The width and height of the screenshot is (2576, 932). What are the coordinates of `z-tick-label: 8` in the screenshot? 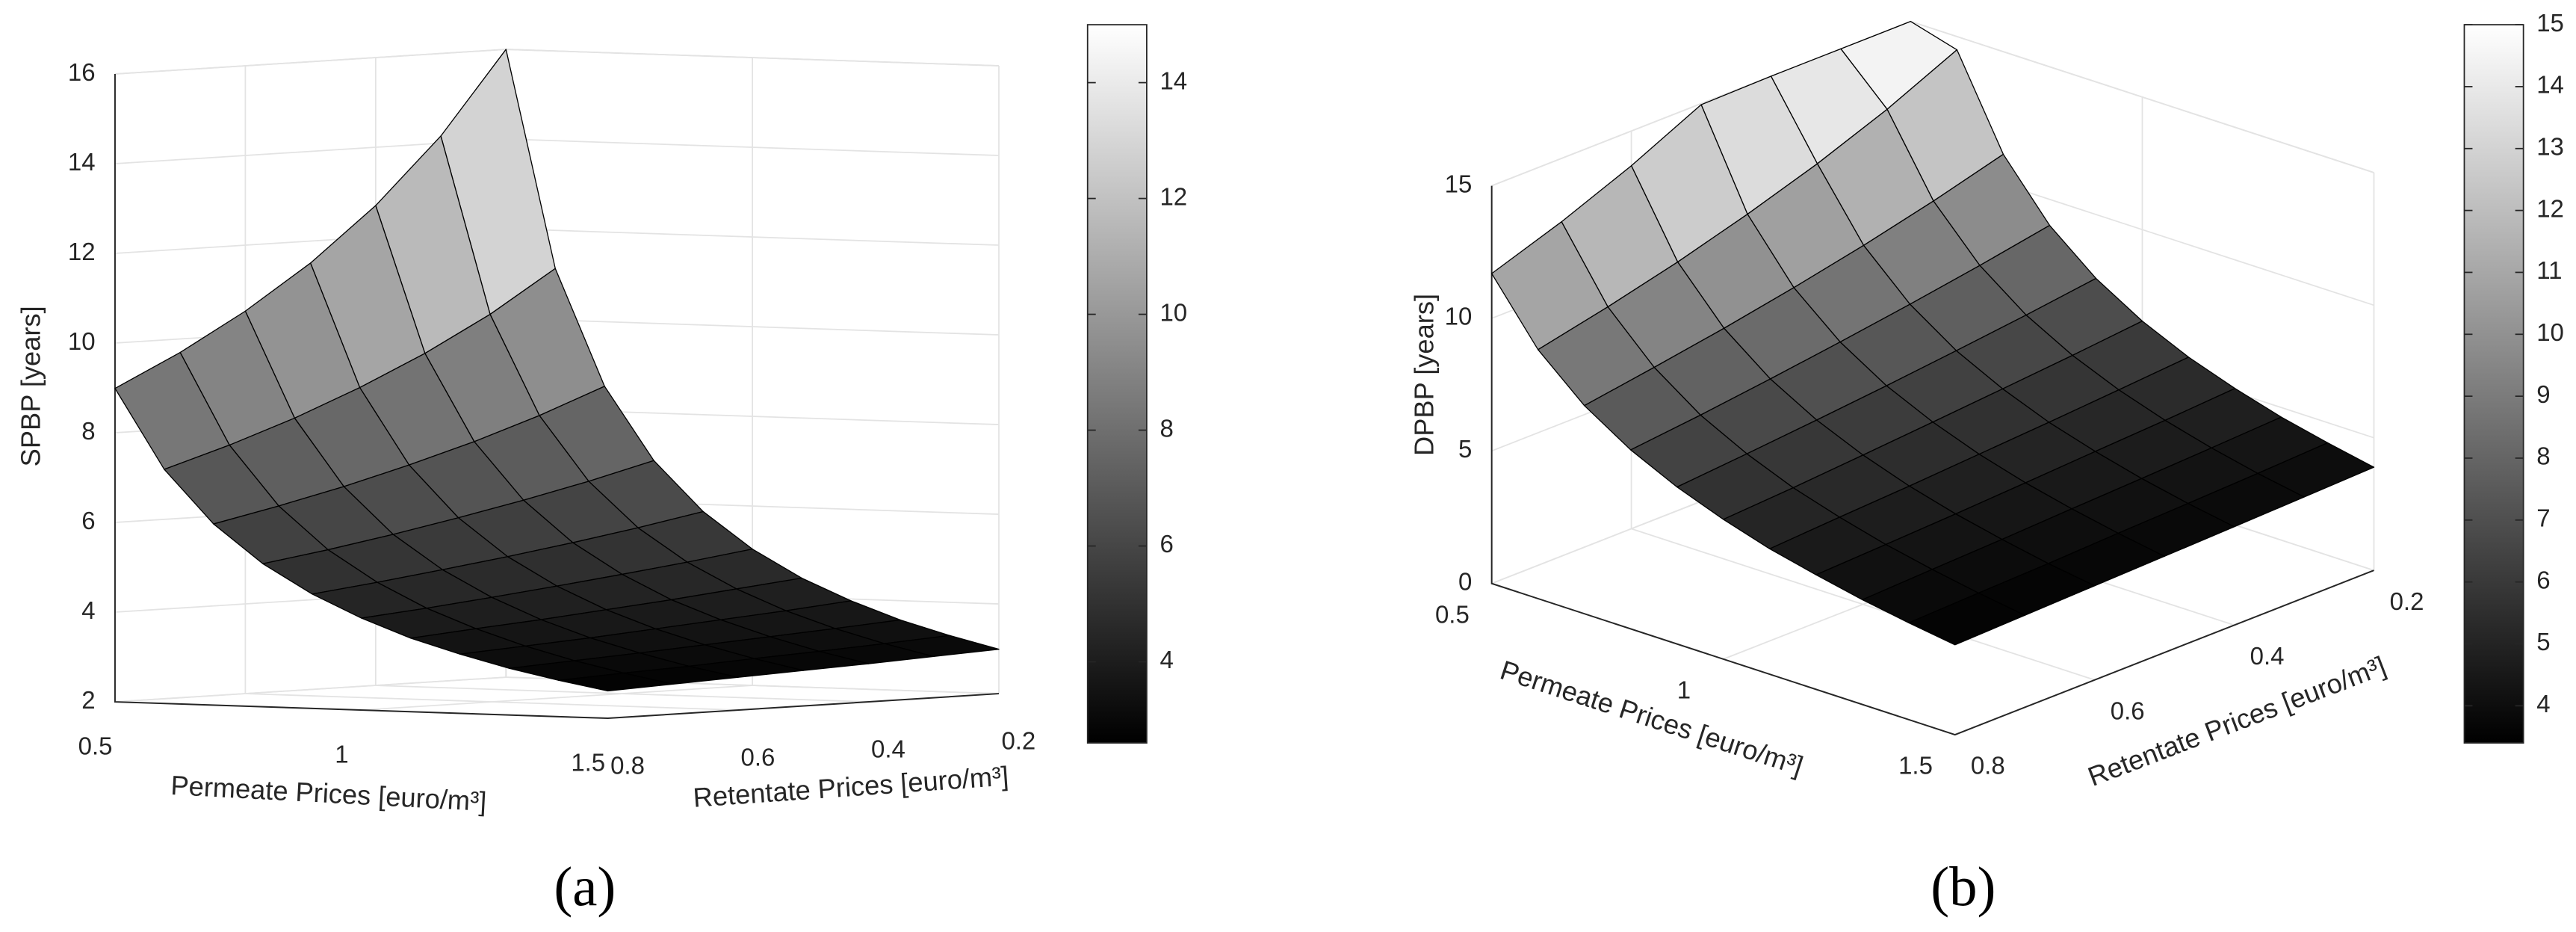 It's located at (88, 431).